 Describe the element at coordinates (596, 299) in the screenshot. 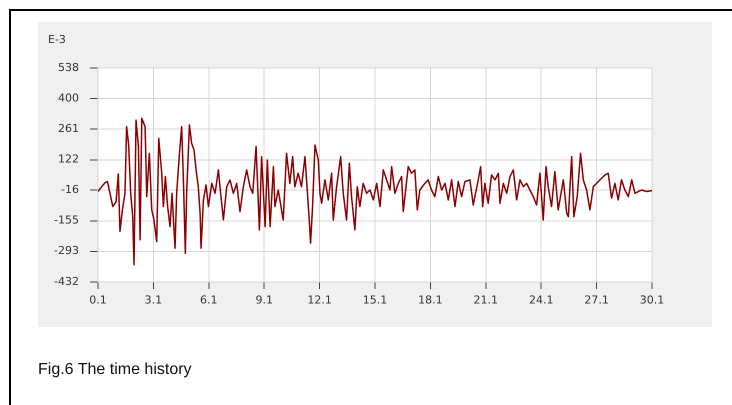

I see `x-tick-label: 27.1` at that location.